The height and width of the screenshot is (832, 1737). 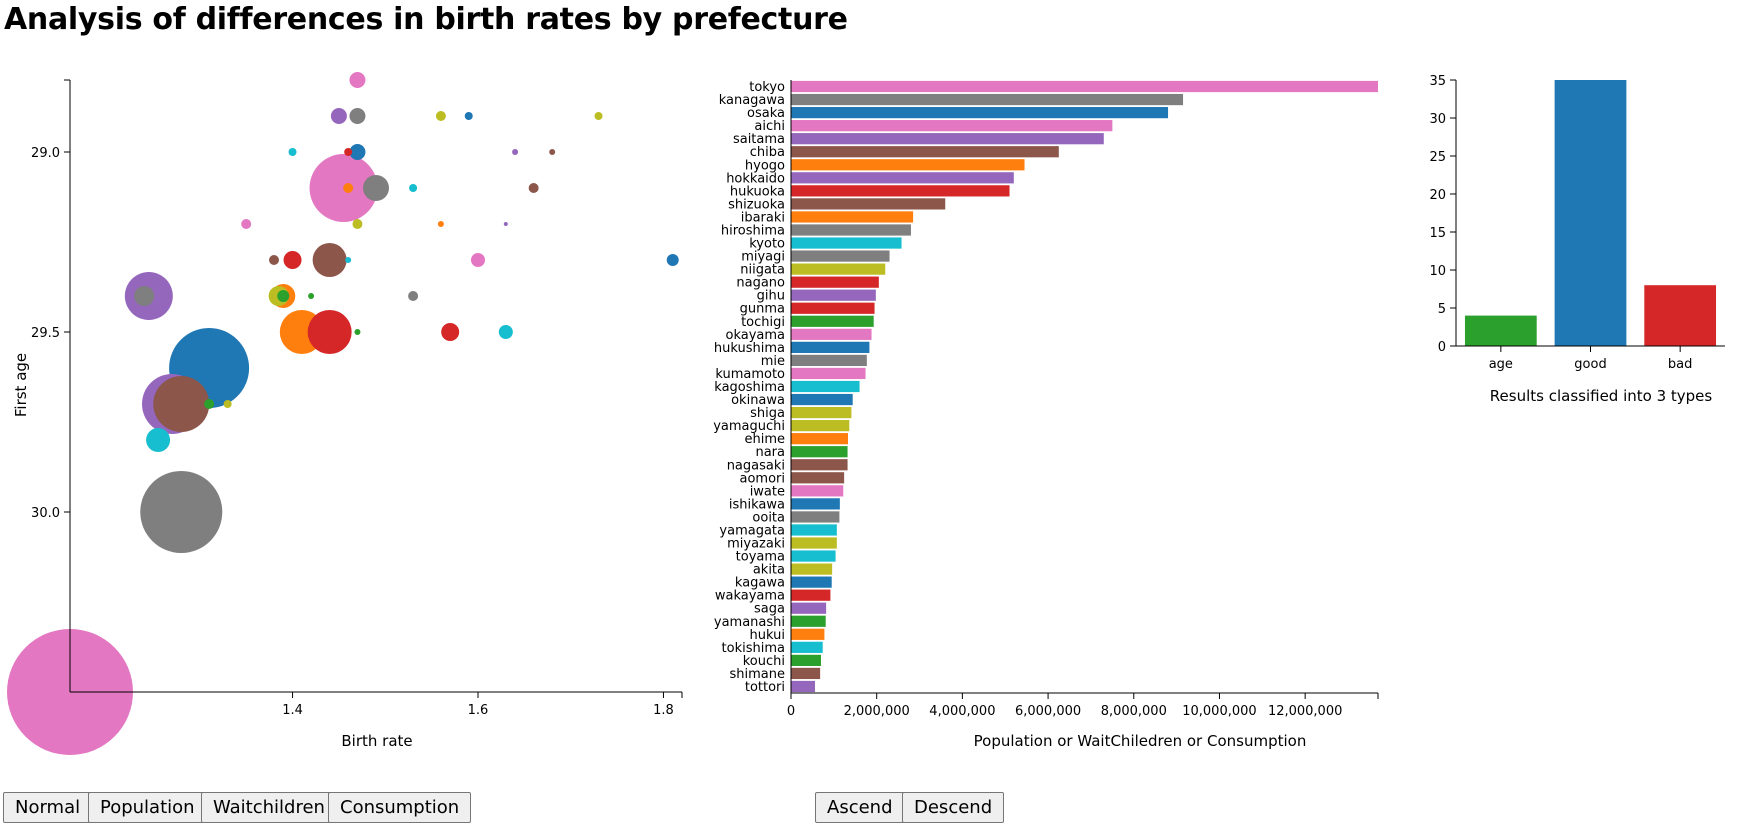 What do you see at coordinates (763, 257) in the screenshot?
I see `hbar-category-label: miyagi` at bounding box center [763, 257].